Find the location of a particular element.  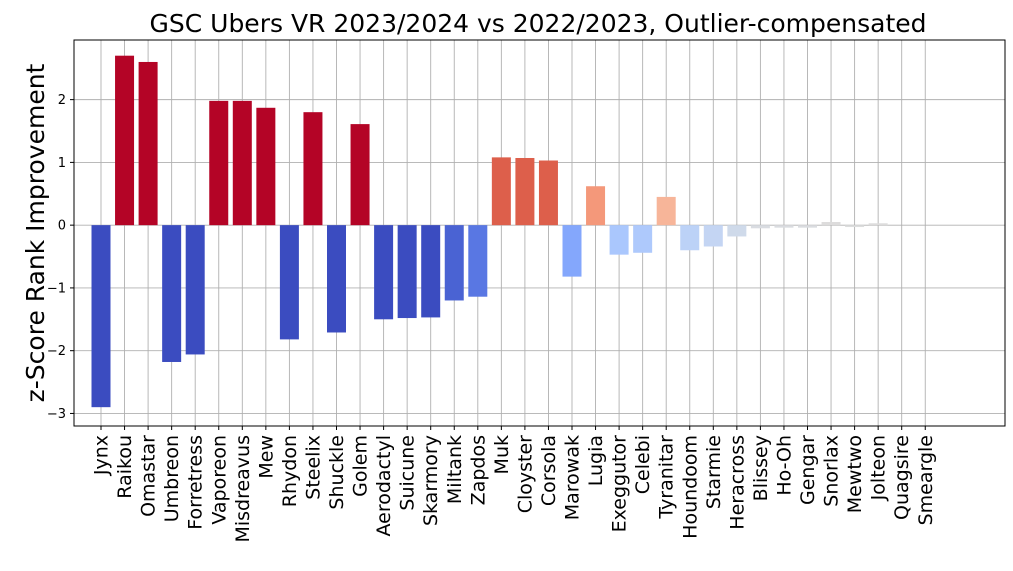

bar-snorlax is located at coordinates (831, 224).